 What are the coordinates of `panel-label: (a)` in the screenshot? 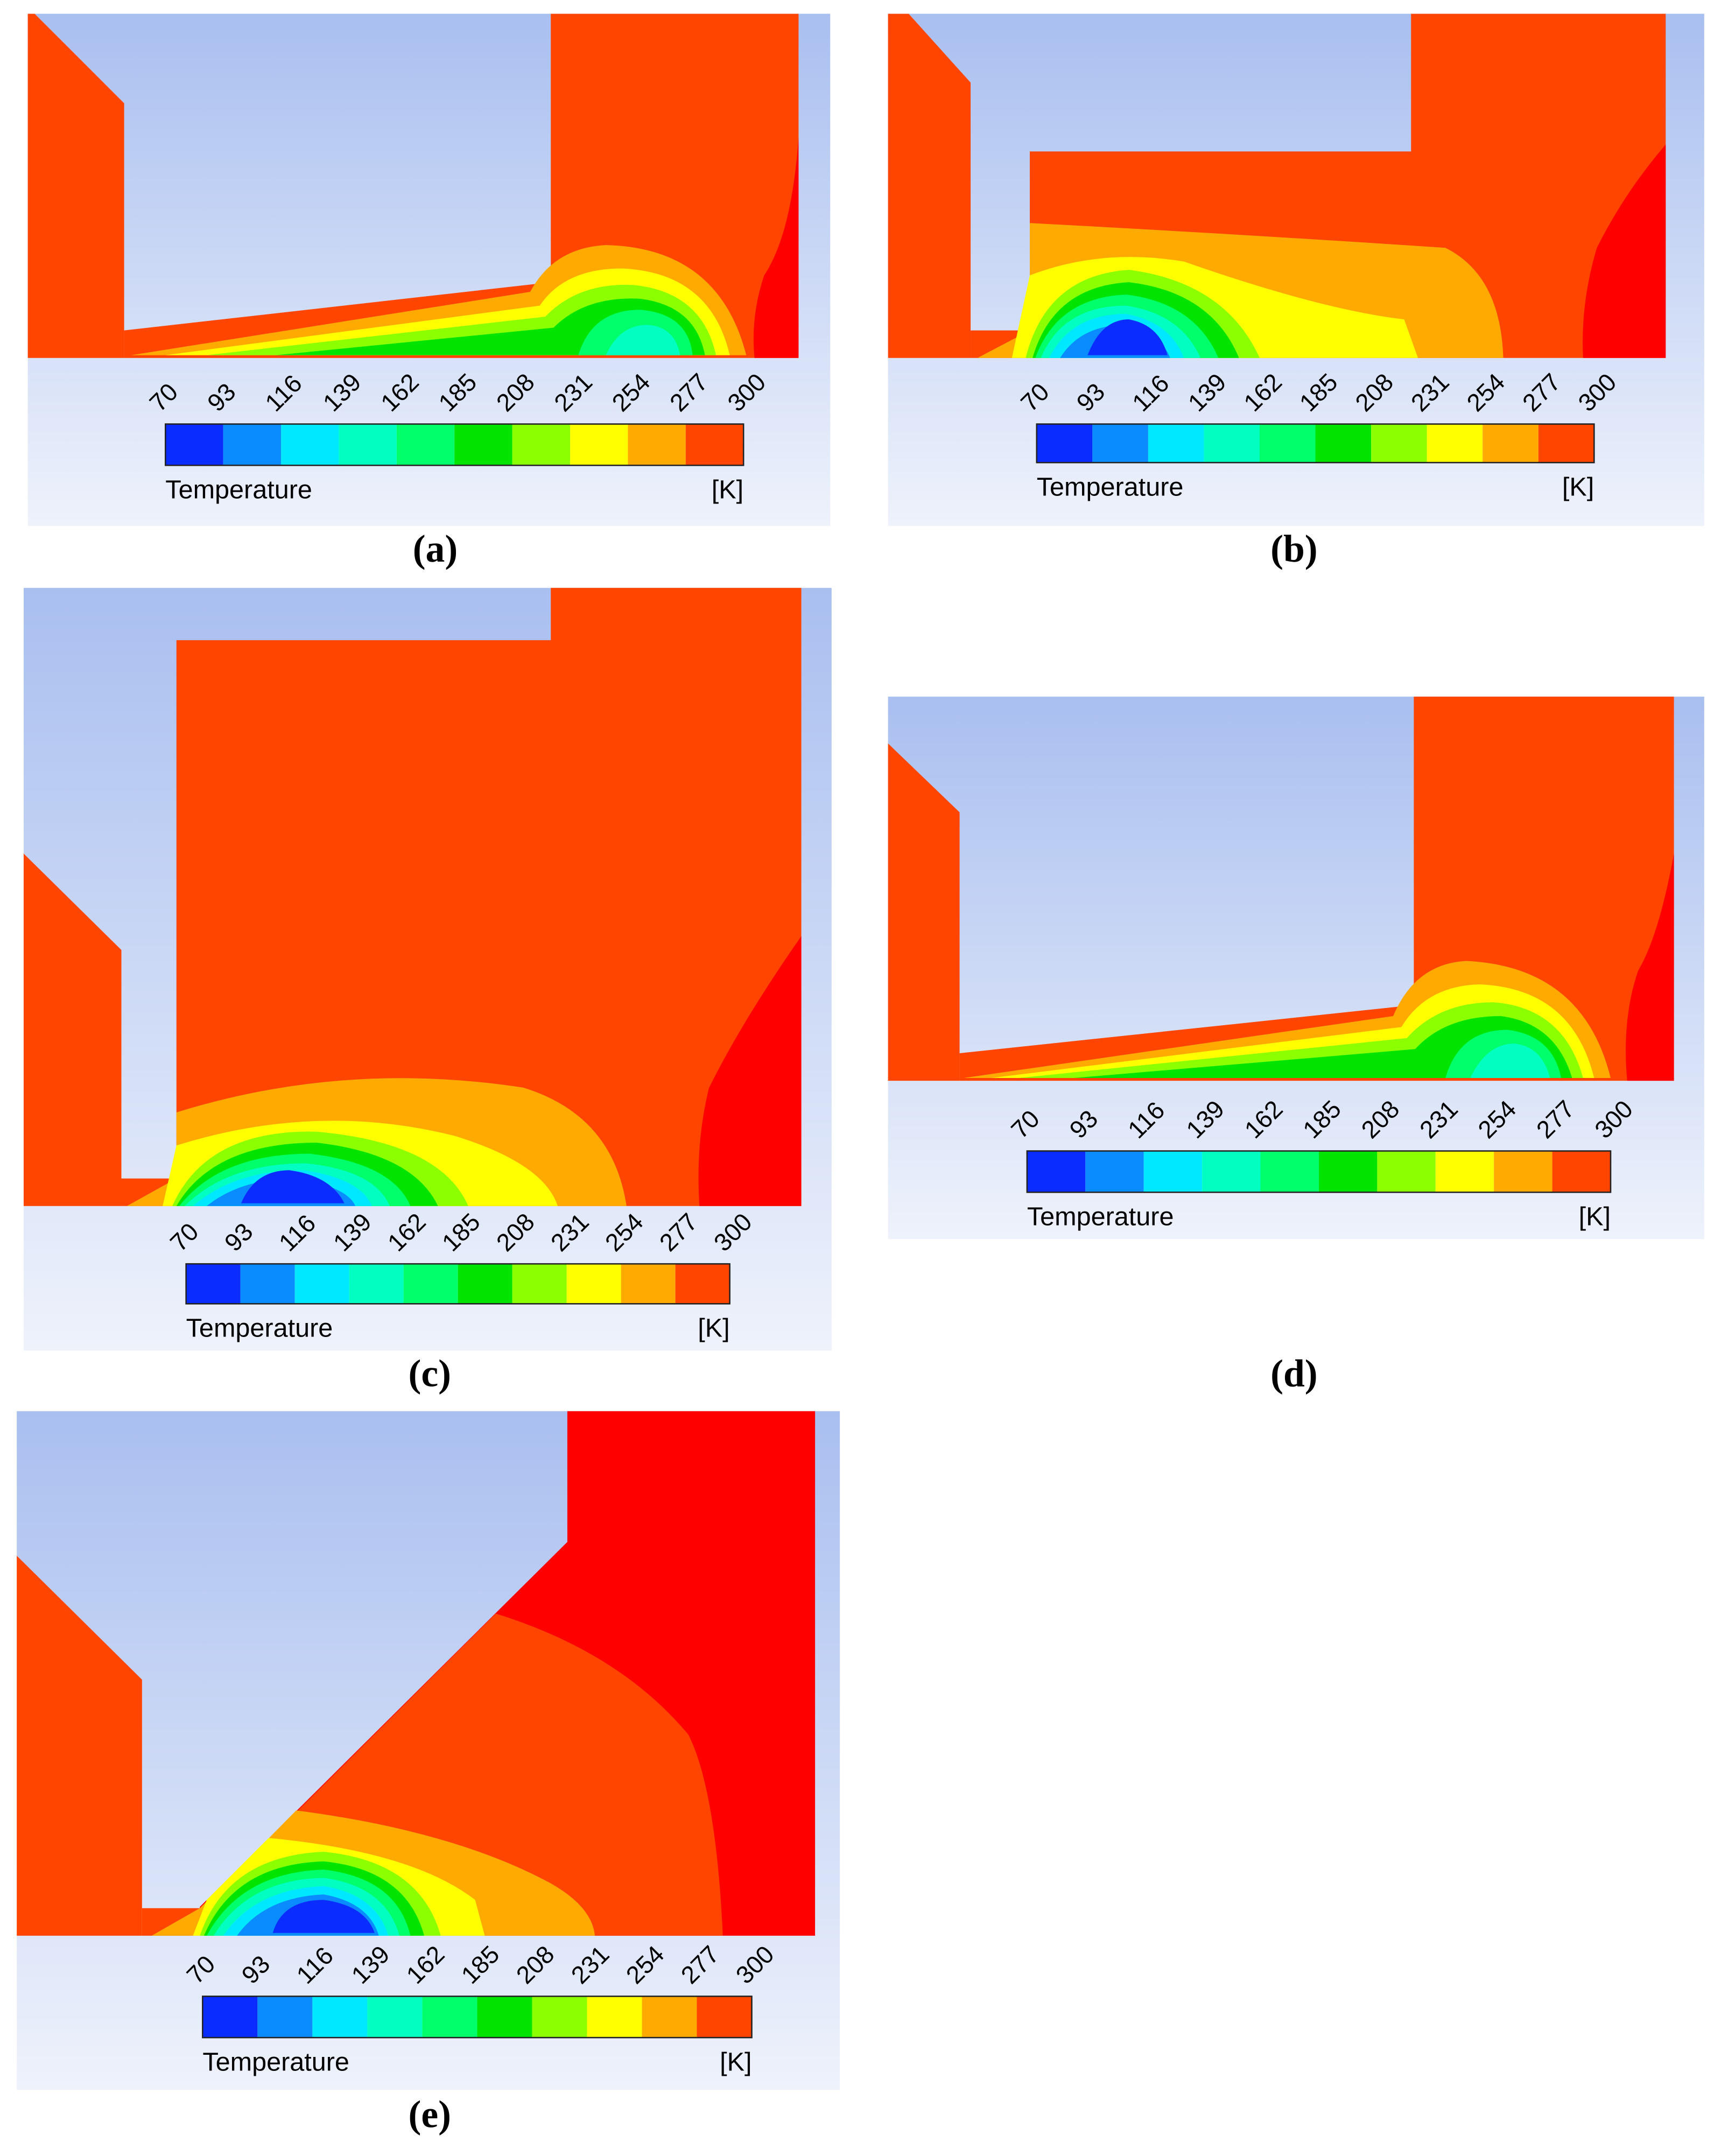 It's located at (435, 549).